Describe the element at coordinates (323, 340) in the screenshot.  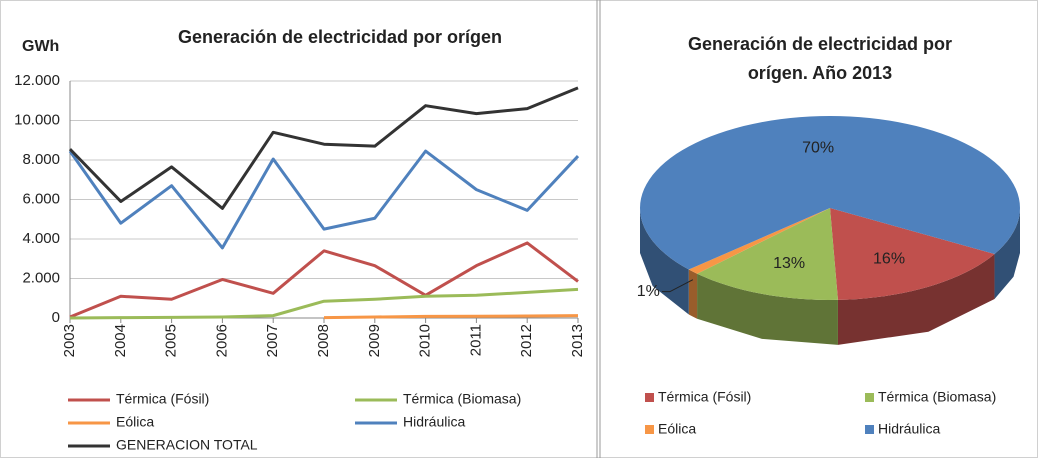
I see `x-tick-label: 2008` at that location.